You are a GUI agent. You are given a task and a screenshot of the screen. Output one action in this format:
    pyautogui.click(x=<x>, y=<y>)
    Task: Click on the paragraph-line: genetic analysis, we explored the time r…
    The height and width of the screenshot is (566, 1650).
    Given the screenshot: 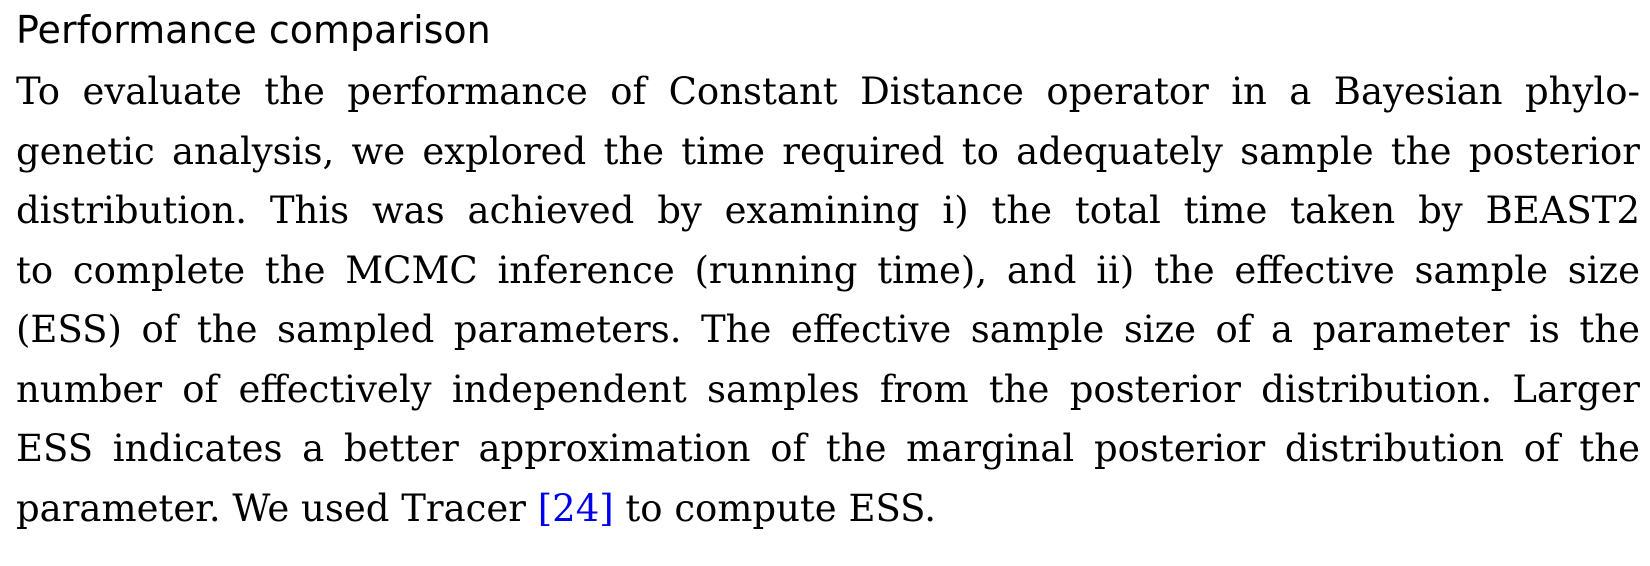 What is the action you would take?
    pyautogui.click(x=828, y=151)
    